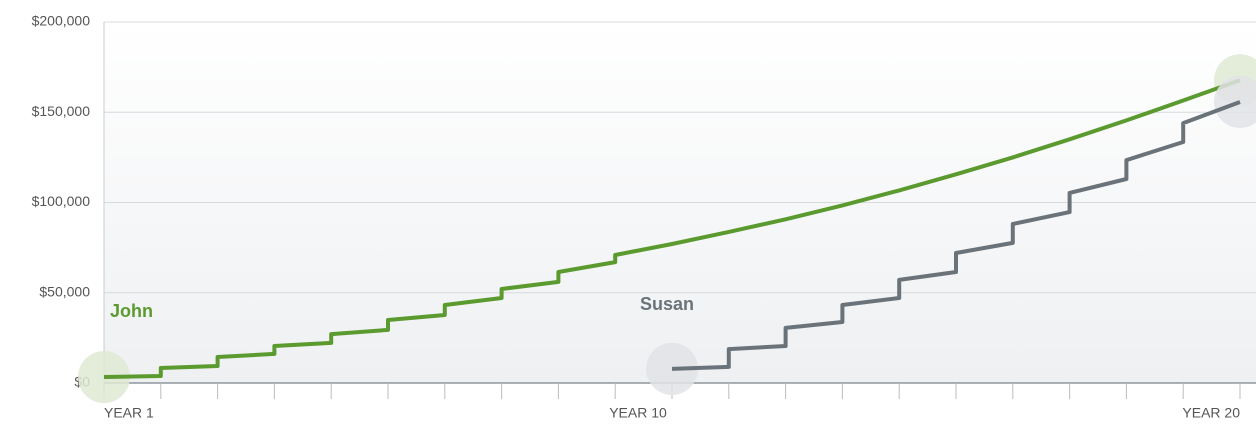 The image size is (1256, 426). What do you see at coordinates (131, 311) in the screenshot?
I see `series-label: John` at bounding box center [131, 311].